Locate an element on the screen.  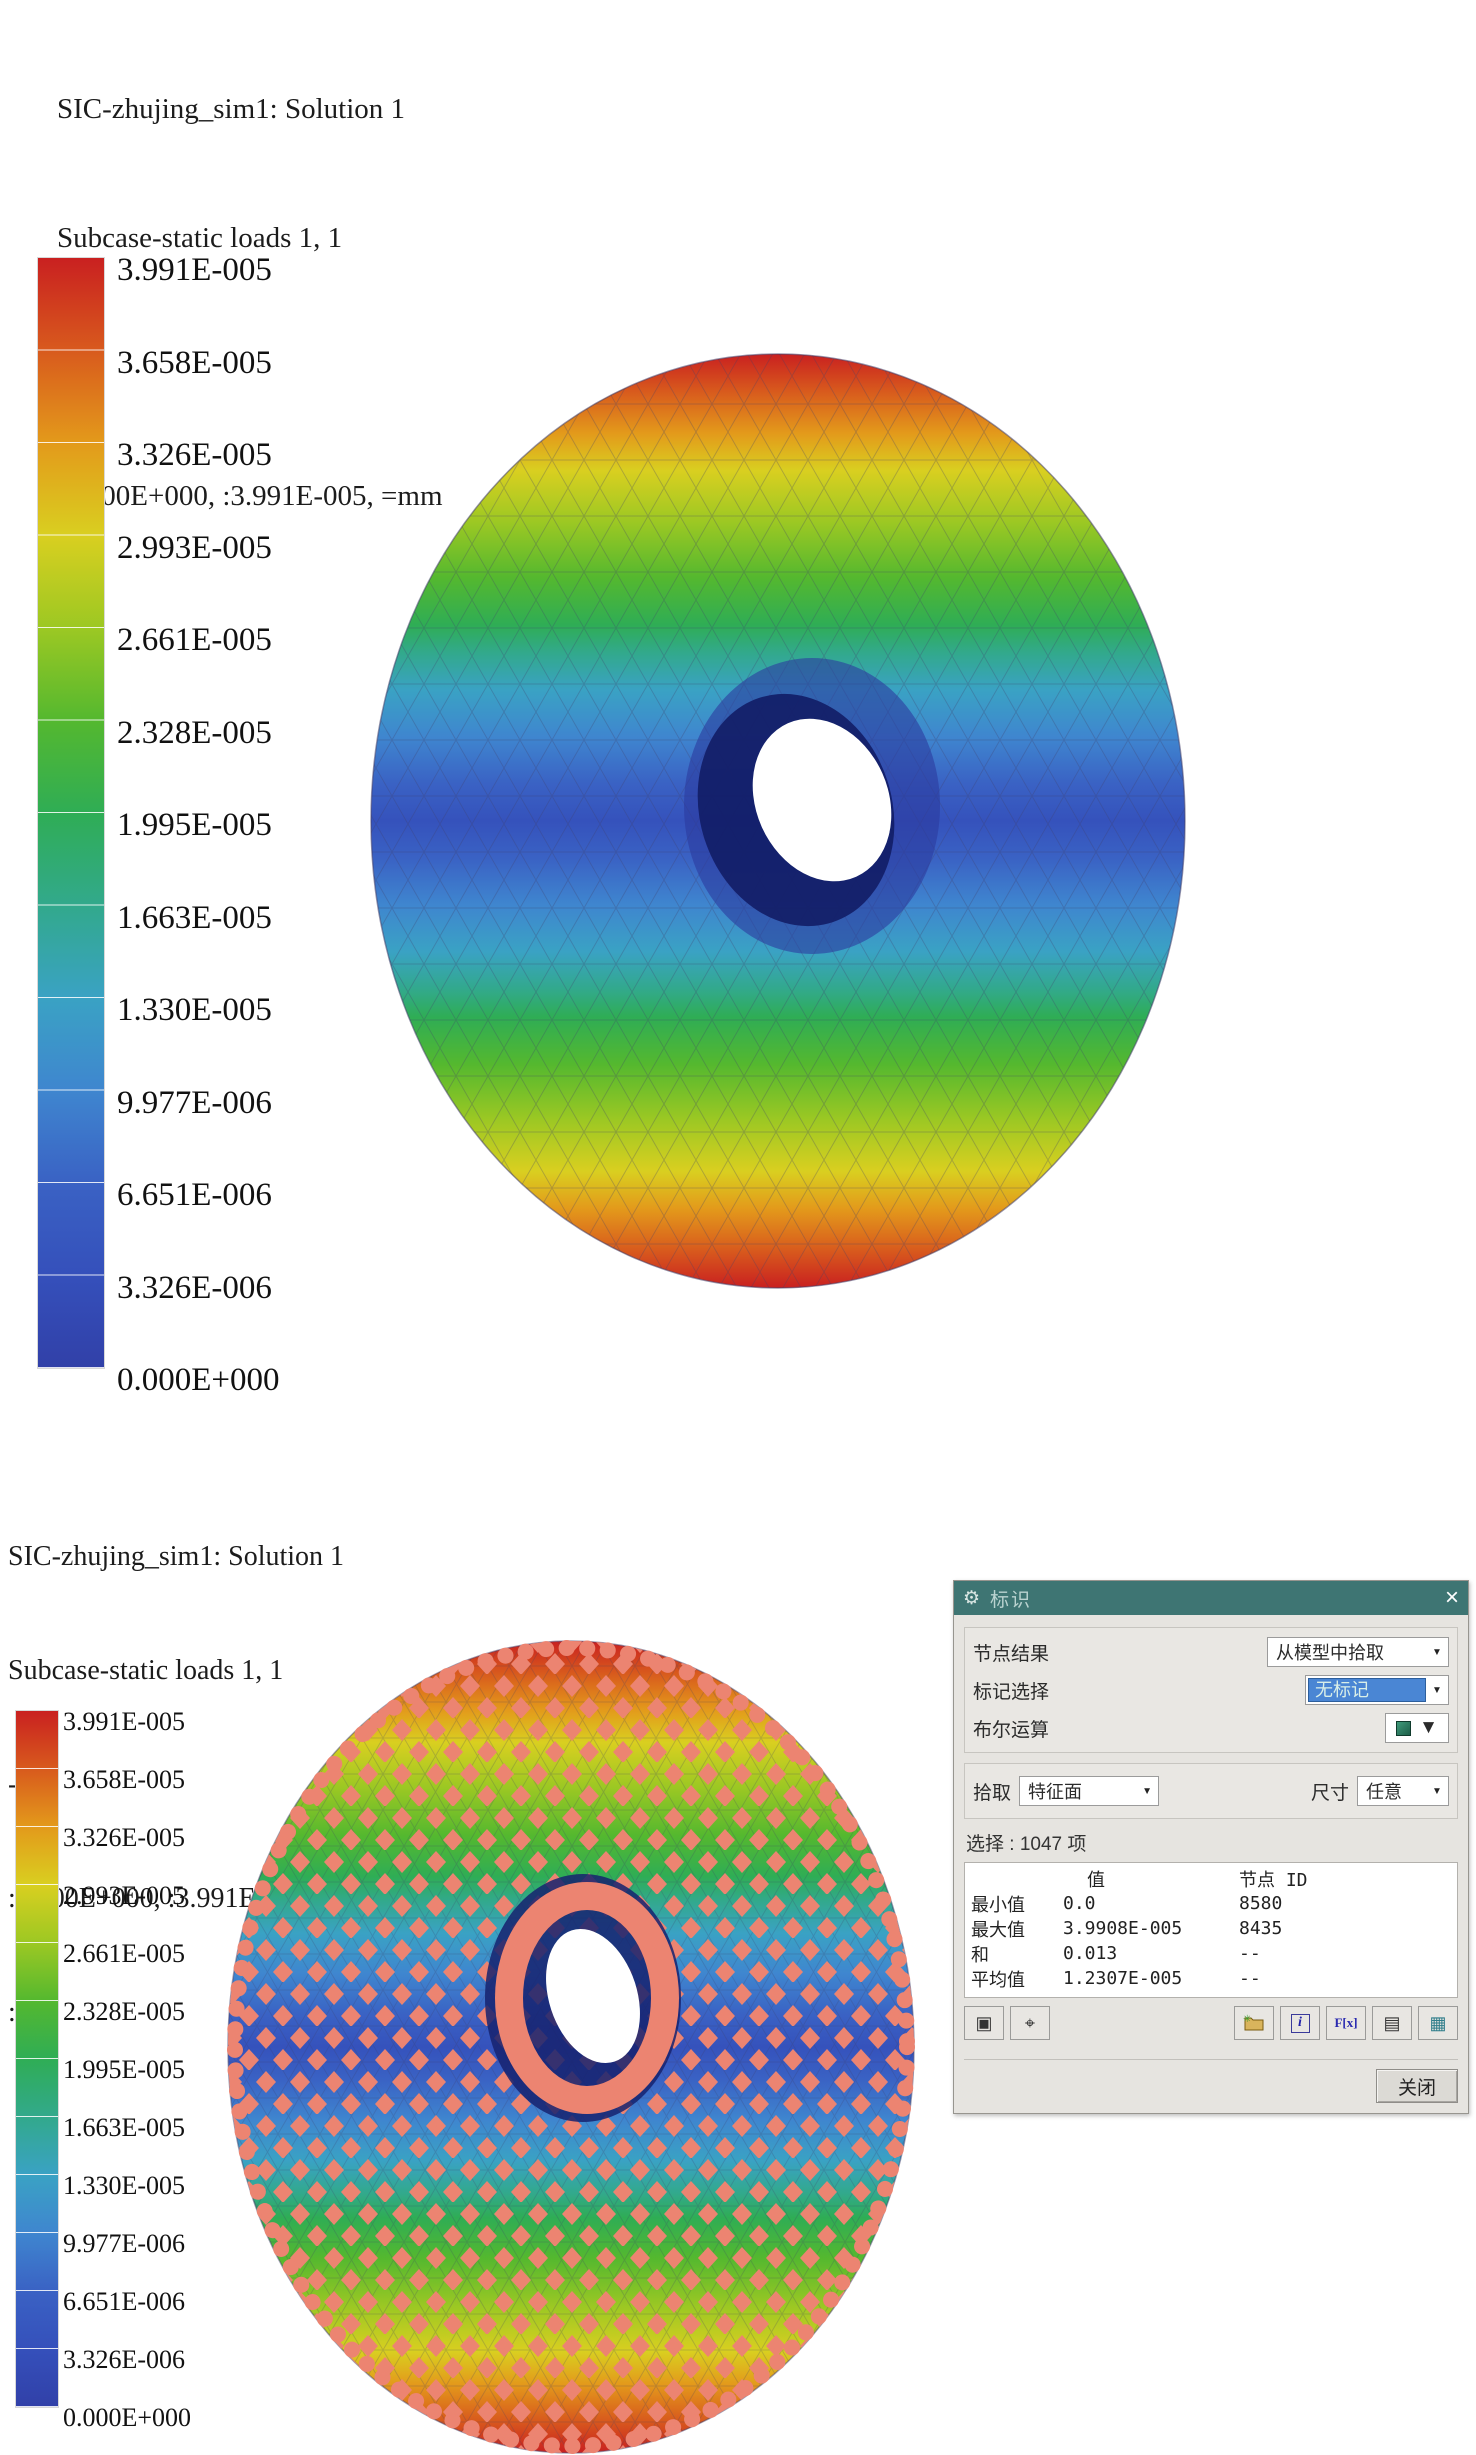
pick-value: 特征面 is located at coordinates (1055, 1792).